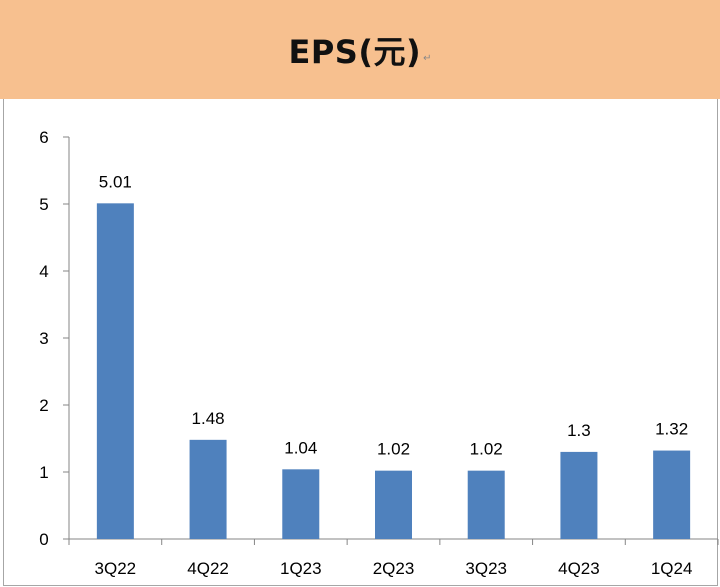  Describe the element at coordinates (43, 539) in the screenshot. I see `y-tick-label: 0` at that location.